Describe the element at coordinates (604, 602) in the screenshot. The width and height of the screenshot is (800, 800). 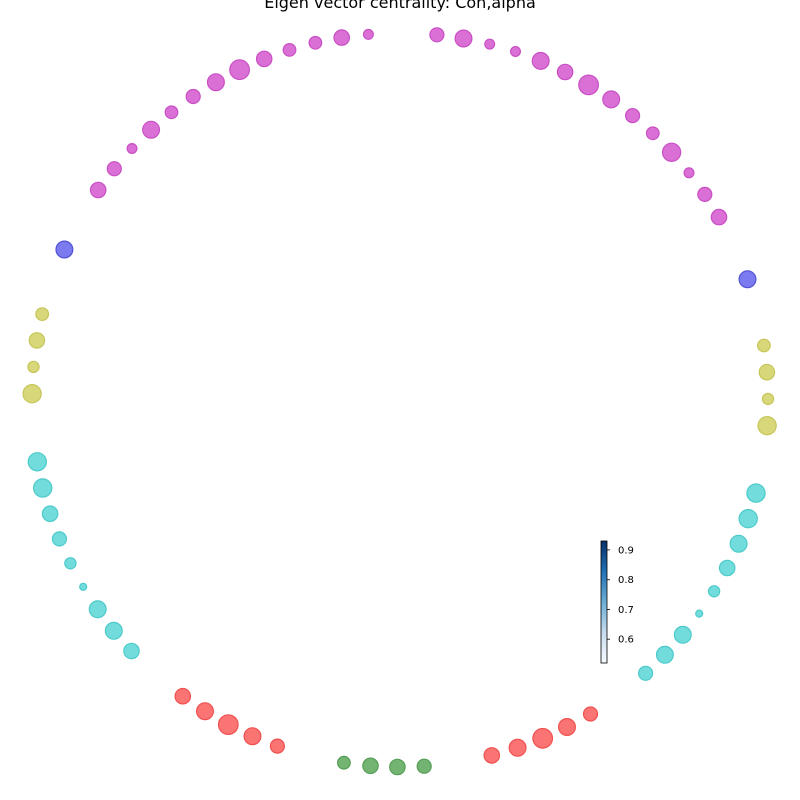
I see `colorbar-gradient` at that location.